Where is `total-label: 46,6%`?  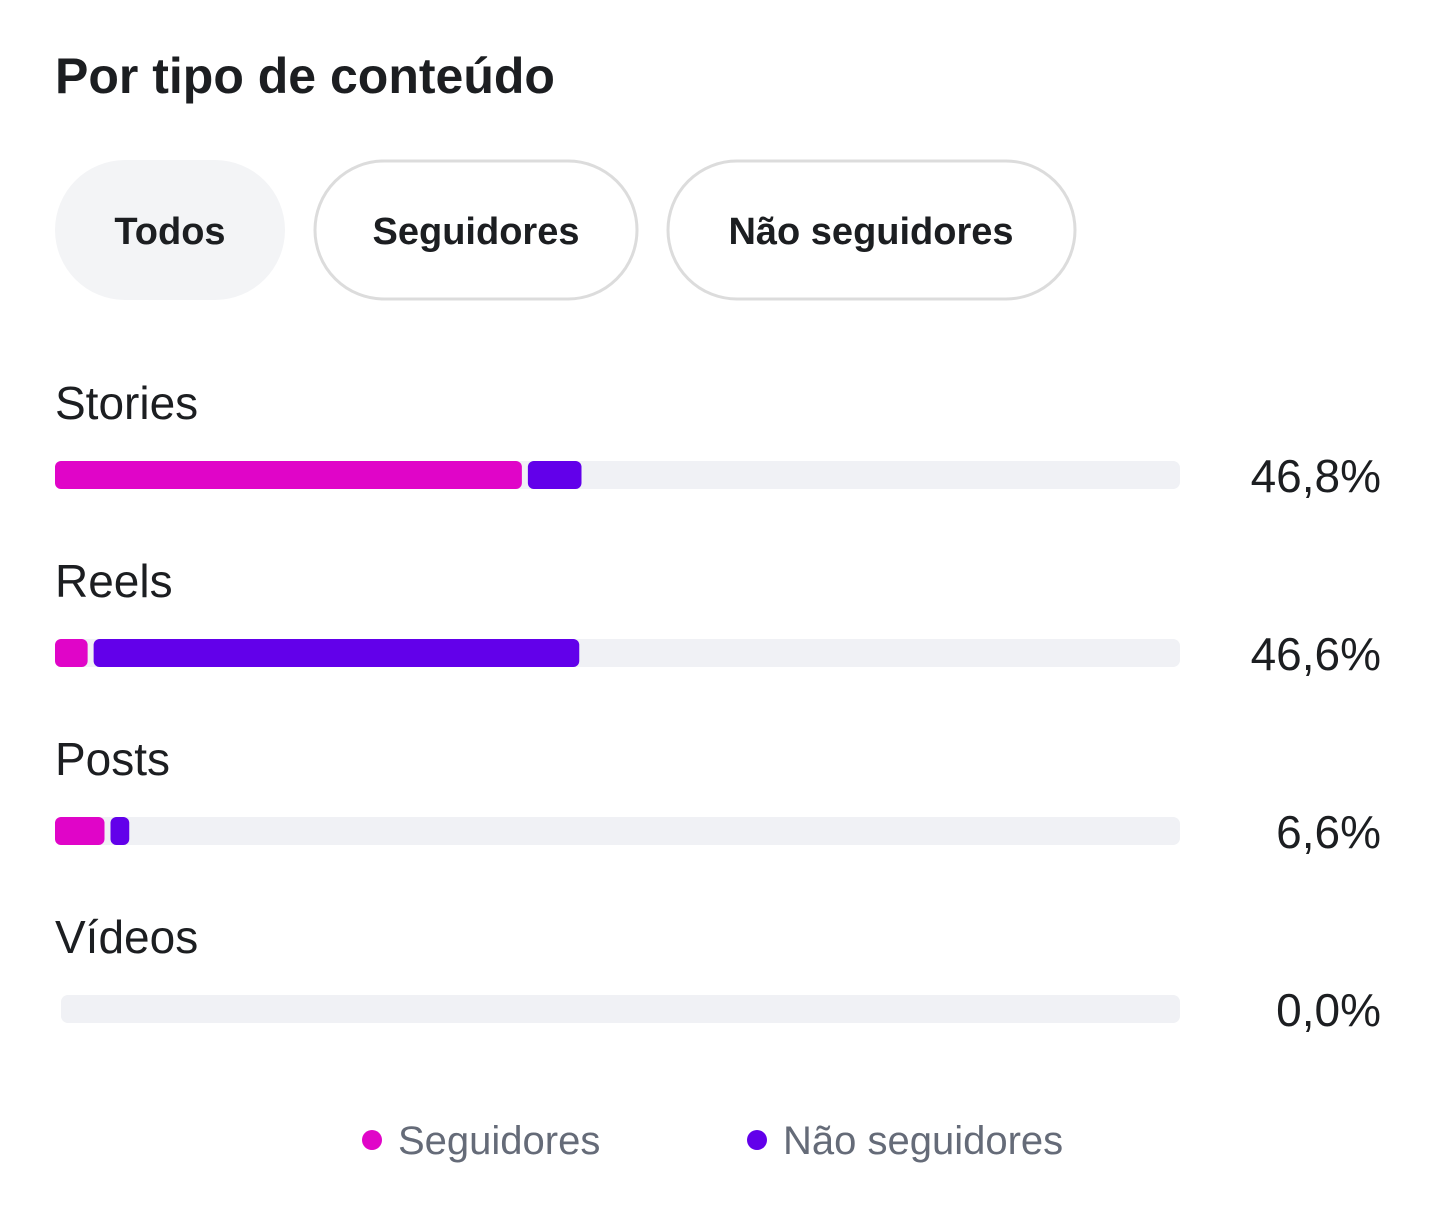
total-label: 46,6% is located at coordinates (1316, 654).